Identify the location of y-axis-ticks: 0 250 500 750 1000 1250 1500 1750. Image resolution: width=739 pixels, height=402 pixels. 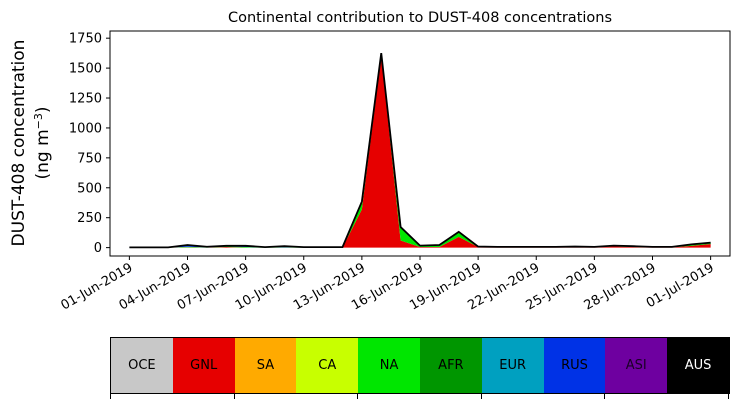
(89, 144).